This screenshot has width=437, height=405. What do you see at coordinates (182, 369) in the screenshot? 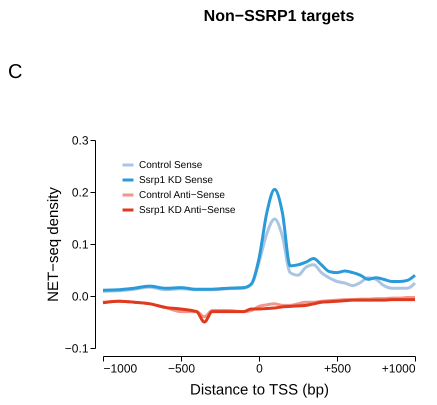
I see `x-tick-label: −500` at bounding box center [182, 369].